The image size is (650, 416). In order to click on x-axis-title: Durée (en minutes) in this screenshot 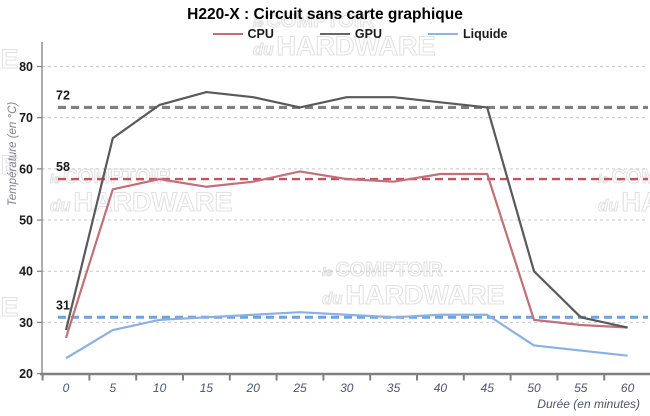, I will do `click(588, 404)`.